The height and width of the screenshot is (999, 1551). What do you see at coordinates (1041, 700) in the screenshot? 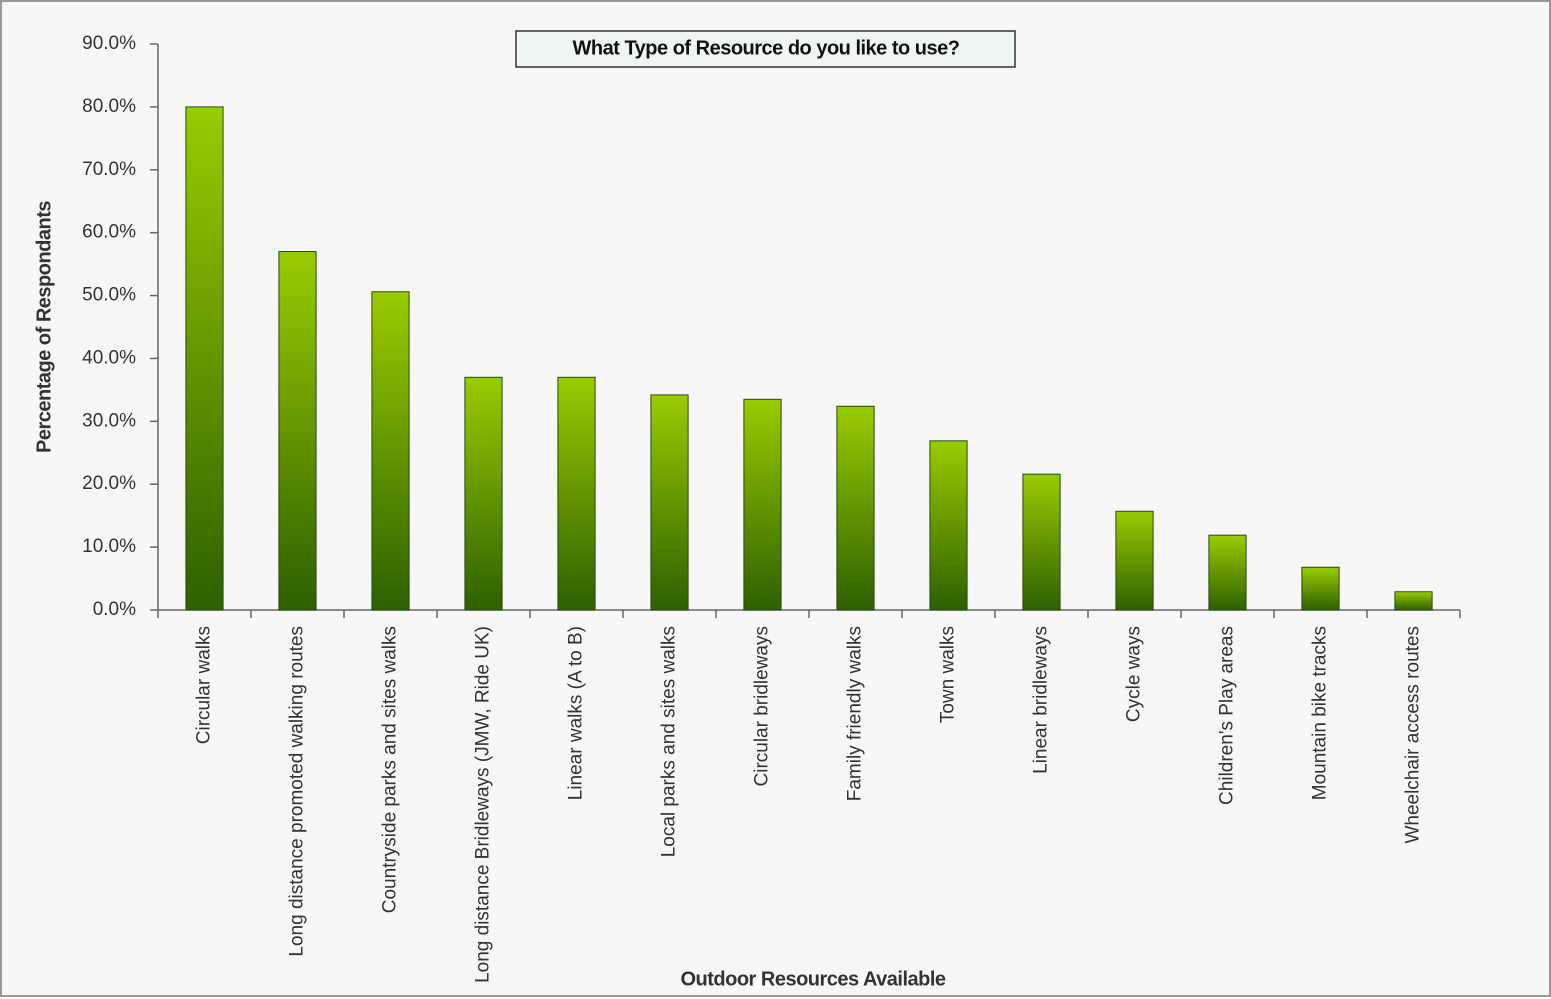
I see `x-tick-label: Linear bridleways` at bounding box center [1041, 700].